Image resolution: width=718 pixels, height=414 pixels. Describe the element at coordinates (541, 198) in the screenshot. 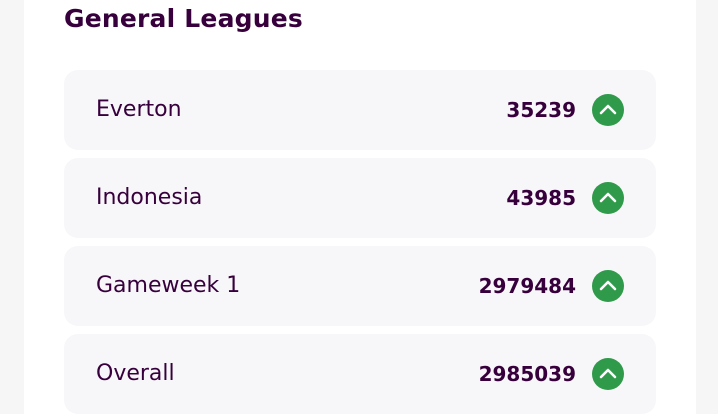

I see `league-rank: 43985` at that location.